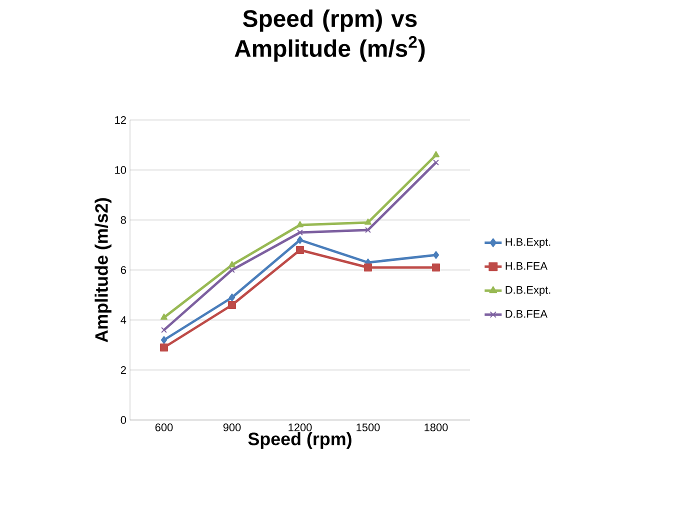  What do you see at coordinates (164, 428) in the screenshot?
I see `x-tick-label: 600` at bounding box center [164, 428].